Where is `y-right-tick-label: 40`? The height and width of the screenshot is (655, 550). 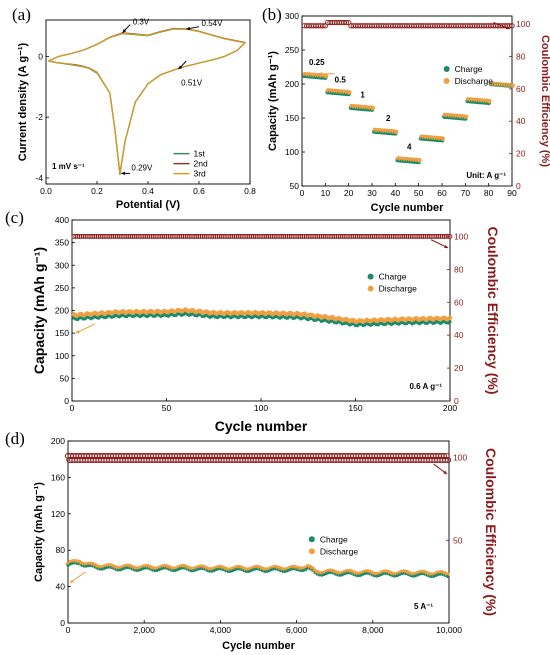 y-right-tick-label: 40 is located at coordinates (459, 335).